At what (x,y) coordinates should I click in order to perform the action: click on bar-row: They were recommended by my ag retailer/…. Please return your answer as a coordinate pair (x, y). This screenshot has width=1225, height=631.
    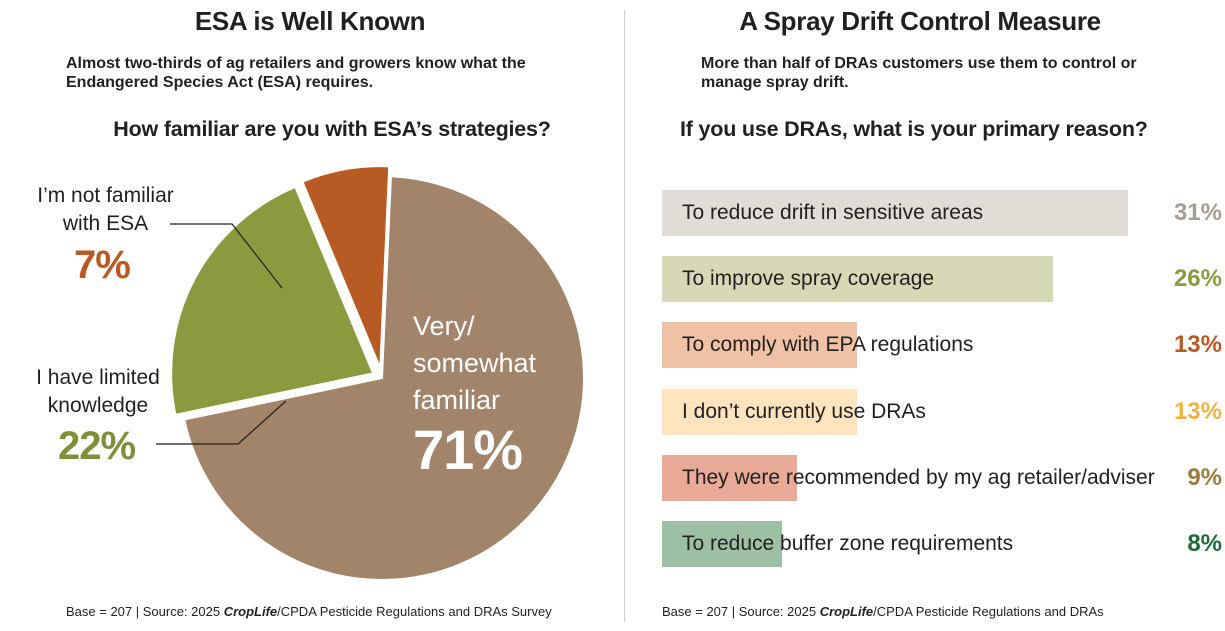
    Looking at the image, I should click on (942, 477).